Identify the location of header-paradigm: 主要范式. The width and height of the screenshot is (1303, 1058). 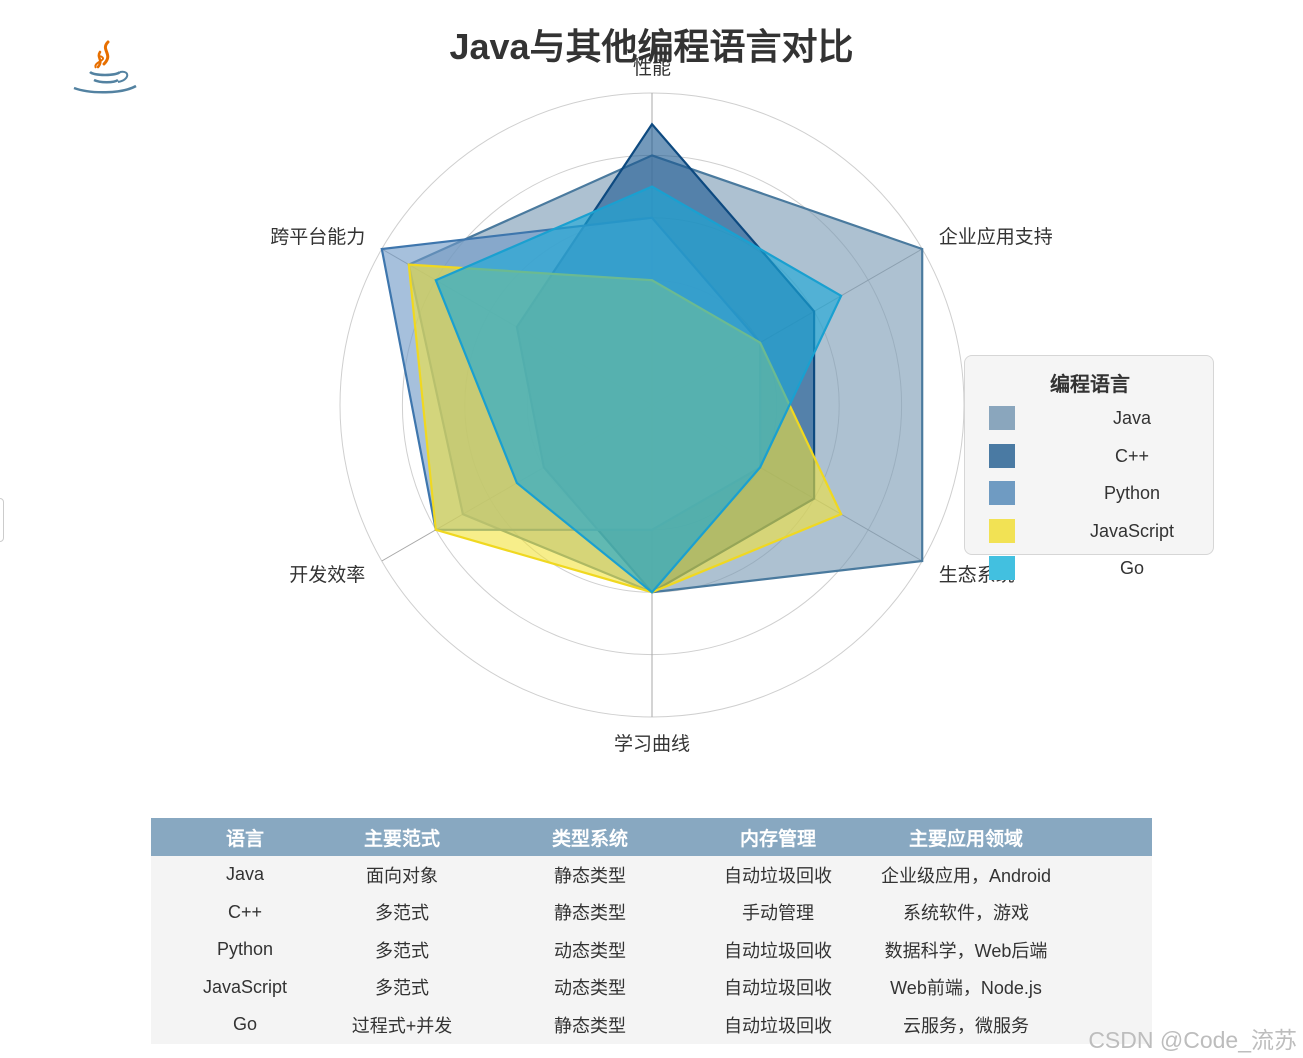
(402, 837).